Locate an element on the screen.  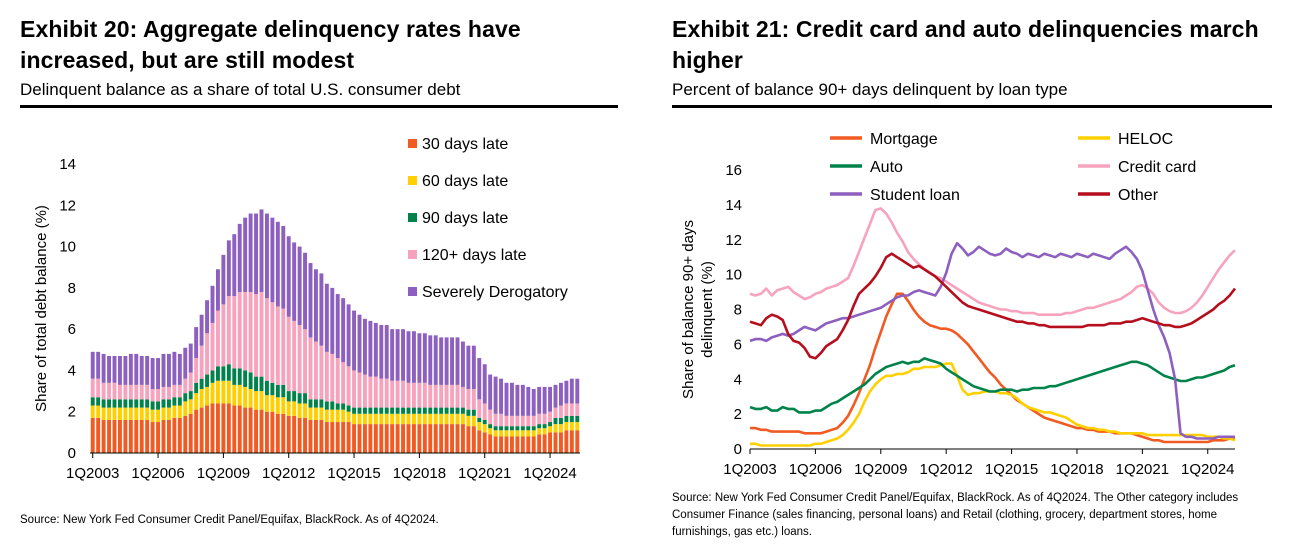
x-tick-label: 1Q2021 is located at coordinates (1142, 469).